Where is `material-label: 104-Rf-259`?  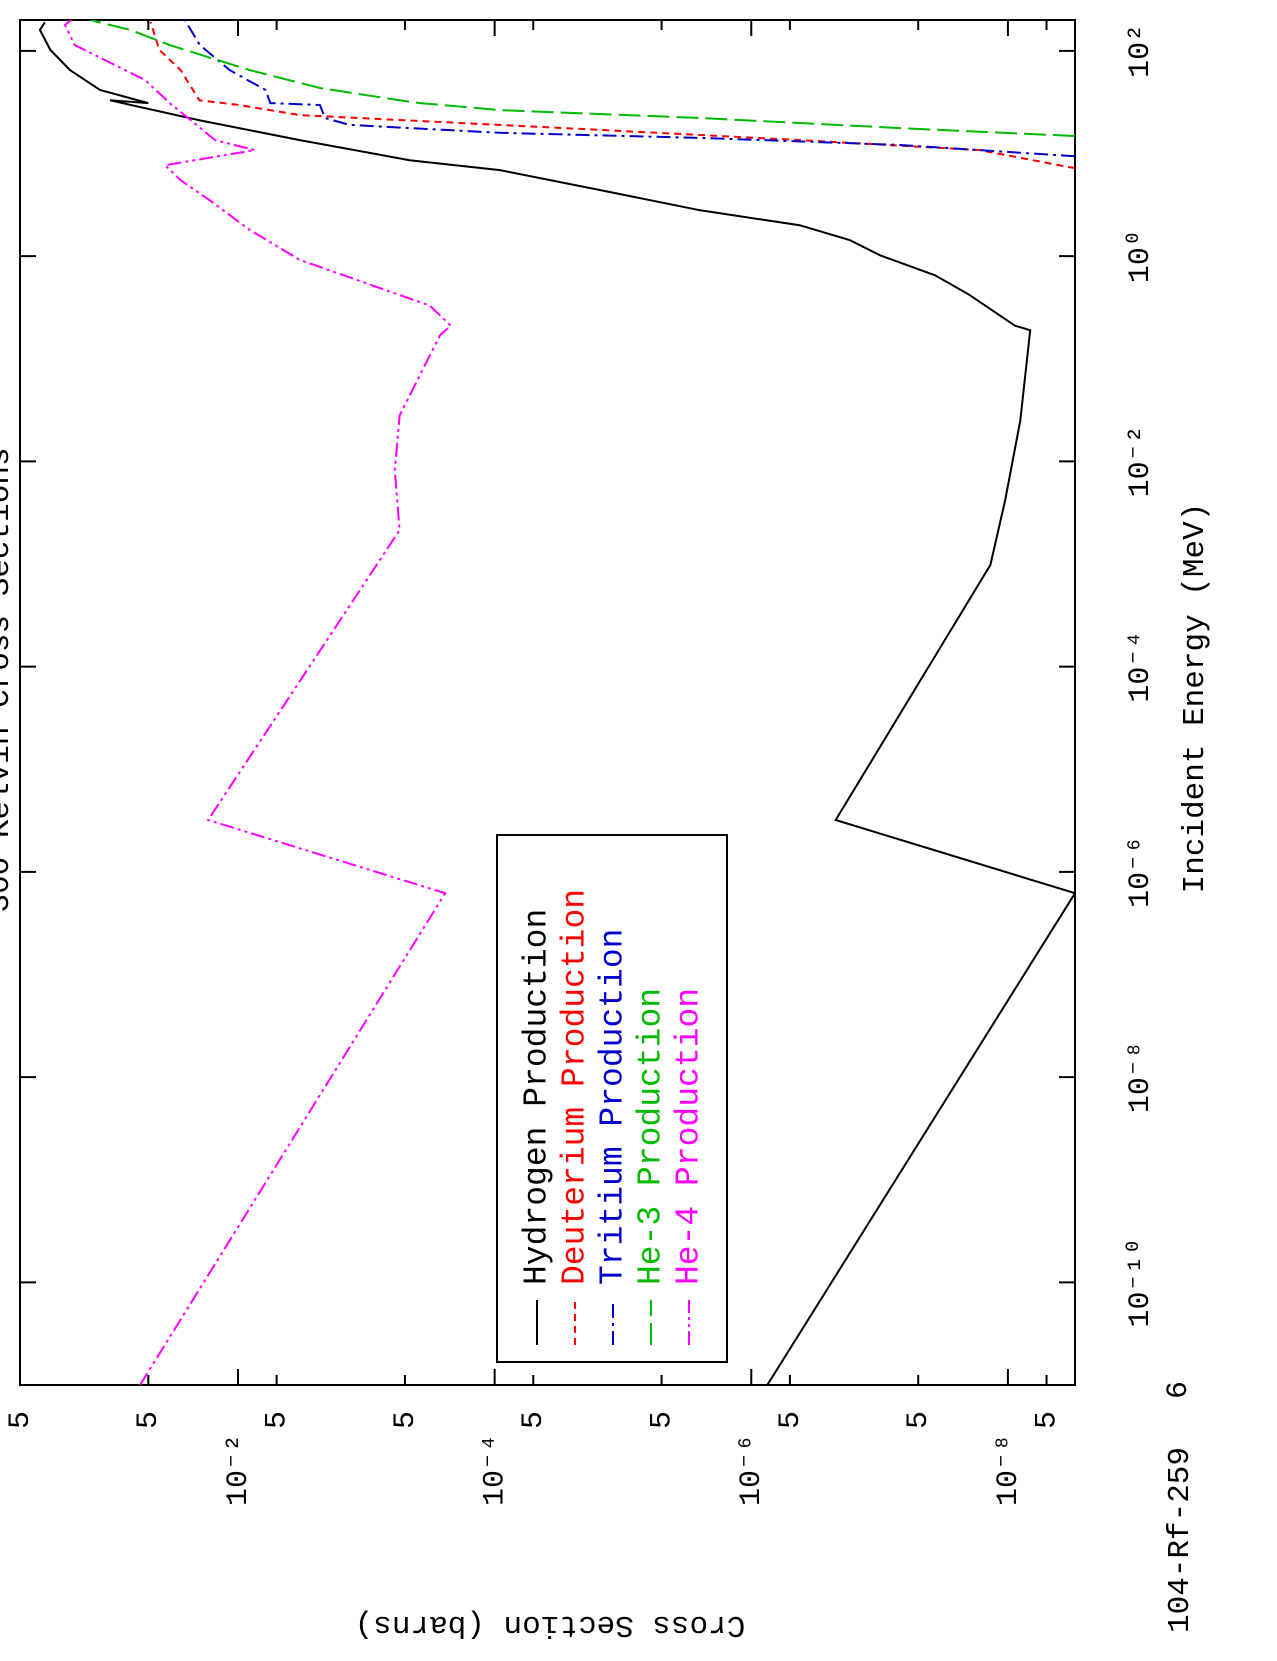
material-label: 104-Rf-259 is located at coordinates (1180, 1540).